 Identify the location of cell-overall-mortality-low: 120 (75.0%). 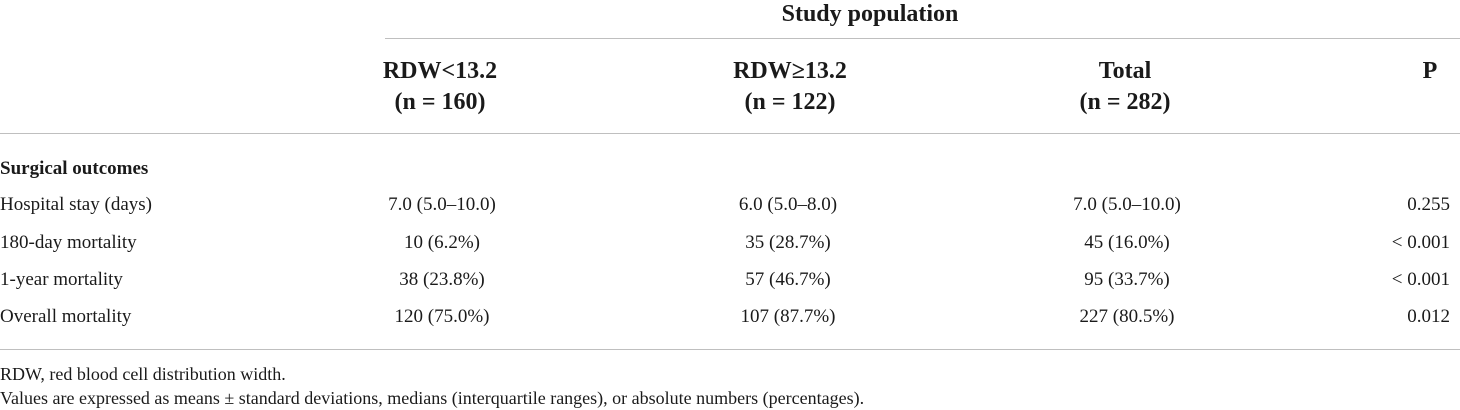
(442, 316).